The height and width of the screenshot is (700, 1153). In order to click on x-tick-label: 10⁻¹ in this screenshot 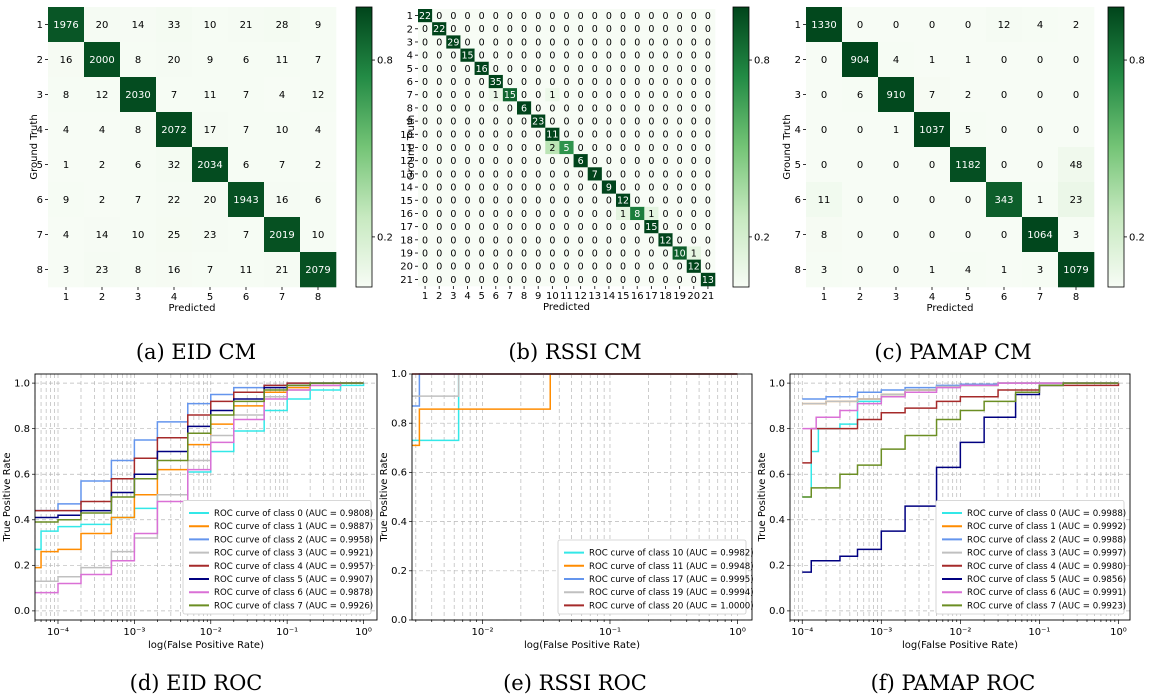, I will do `click(610, 632)`.